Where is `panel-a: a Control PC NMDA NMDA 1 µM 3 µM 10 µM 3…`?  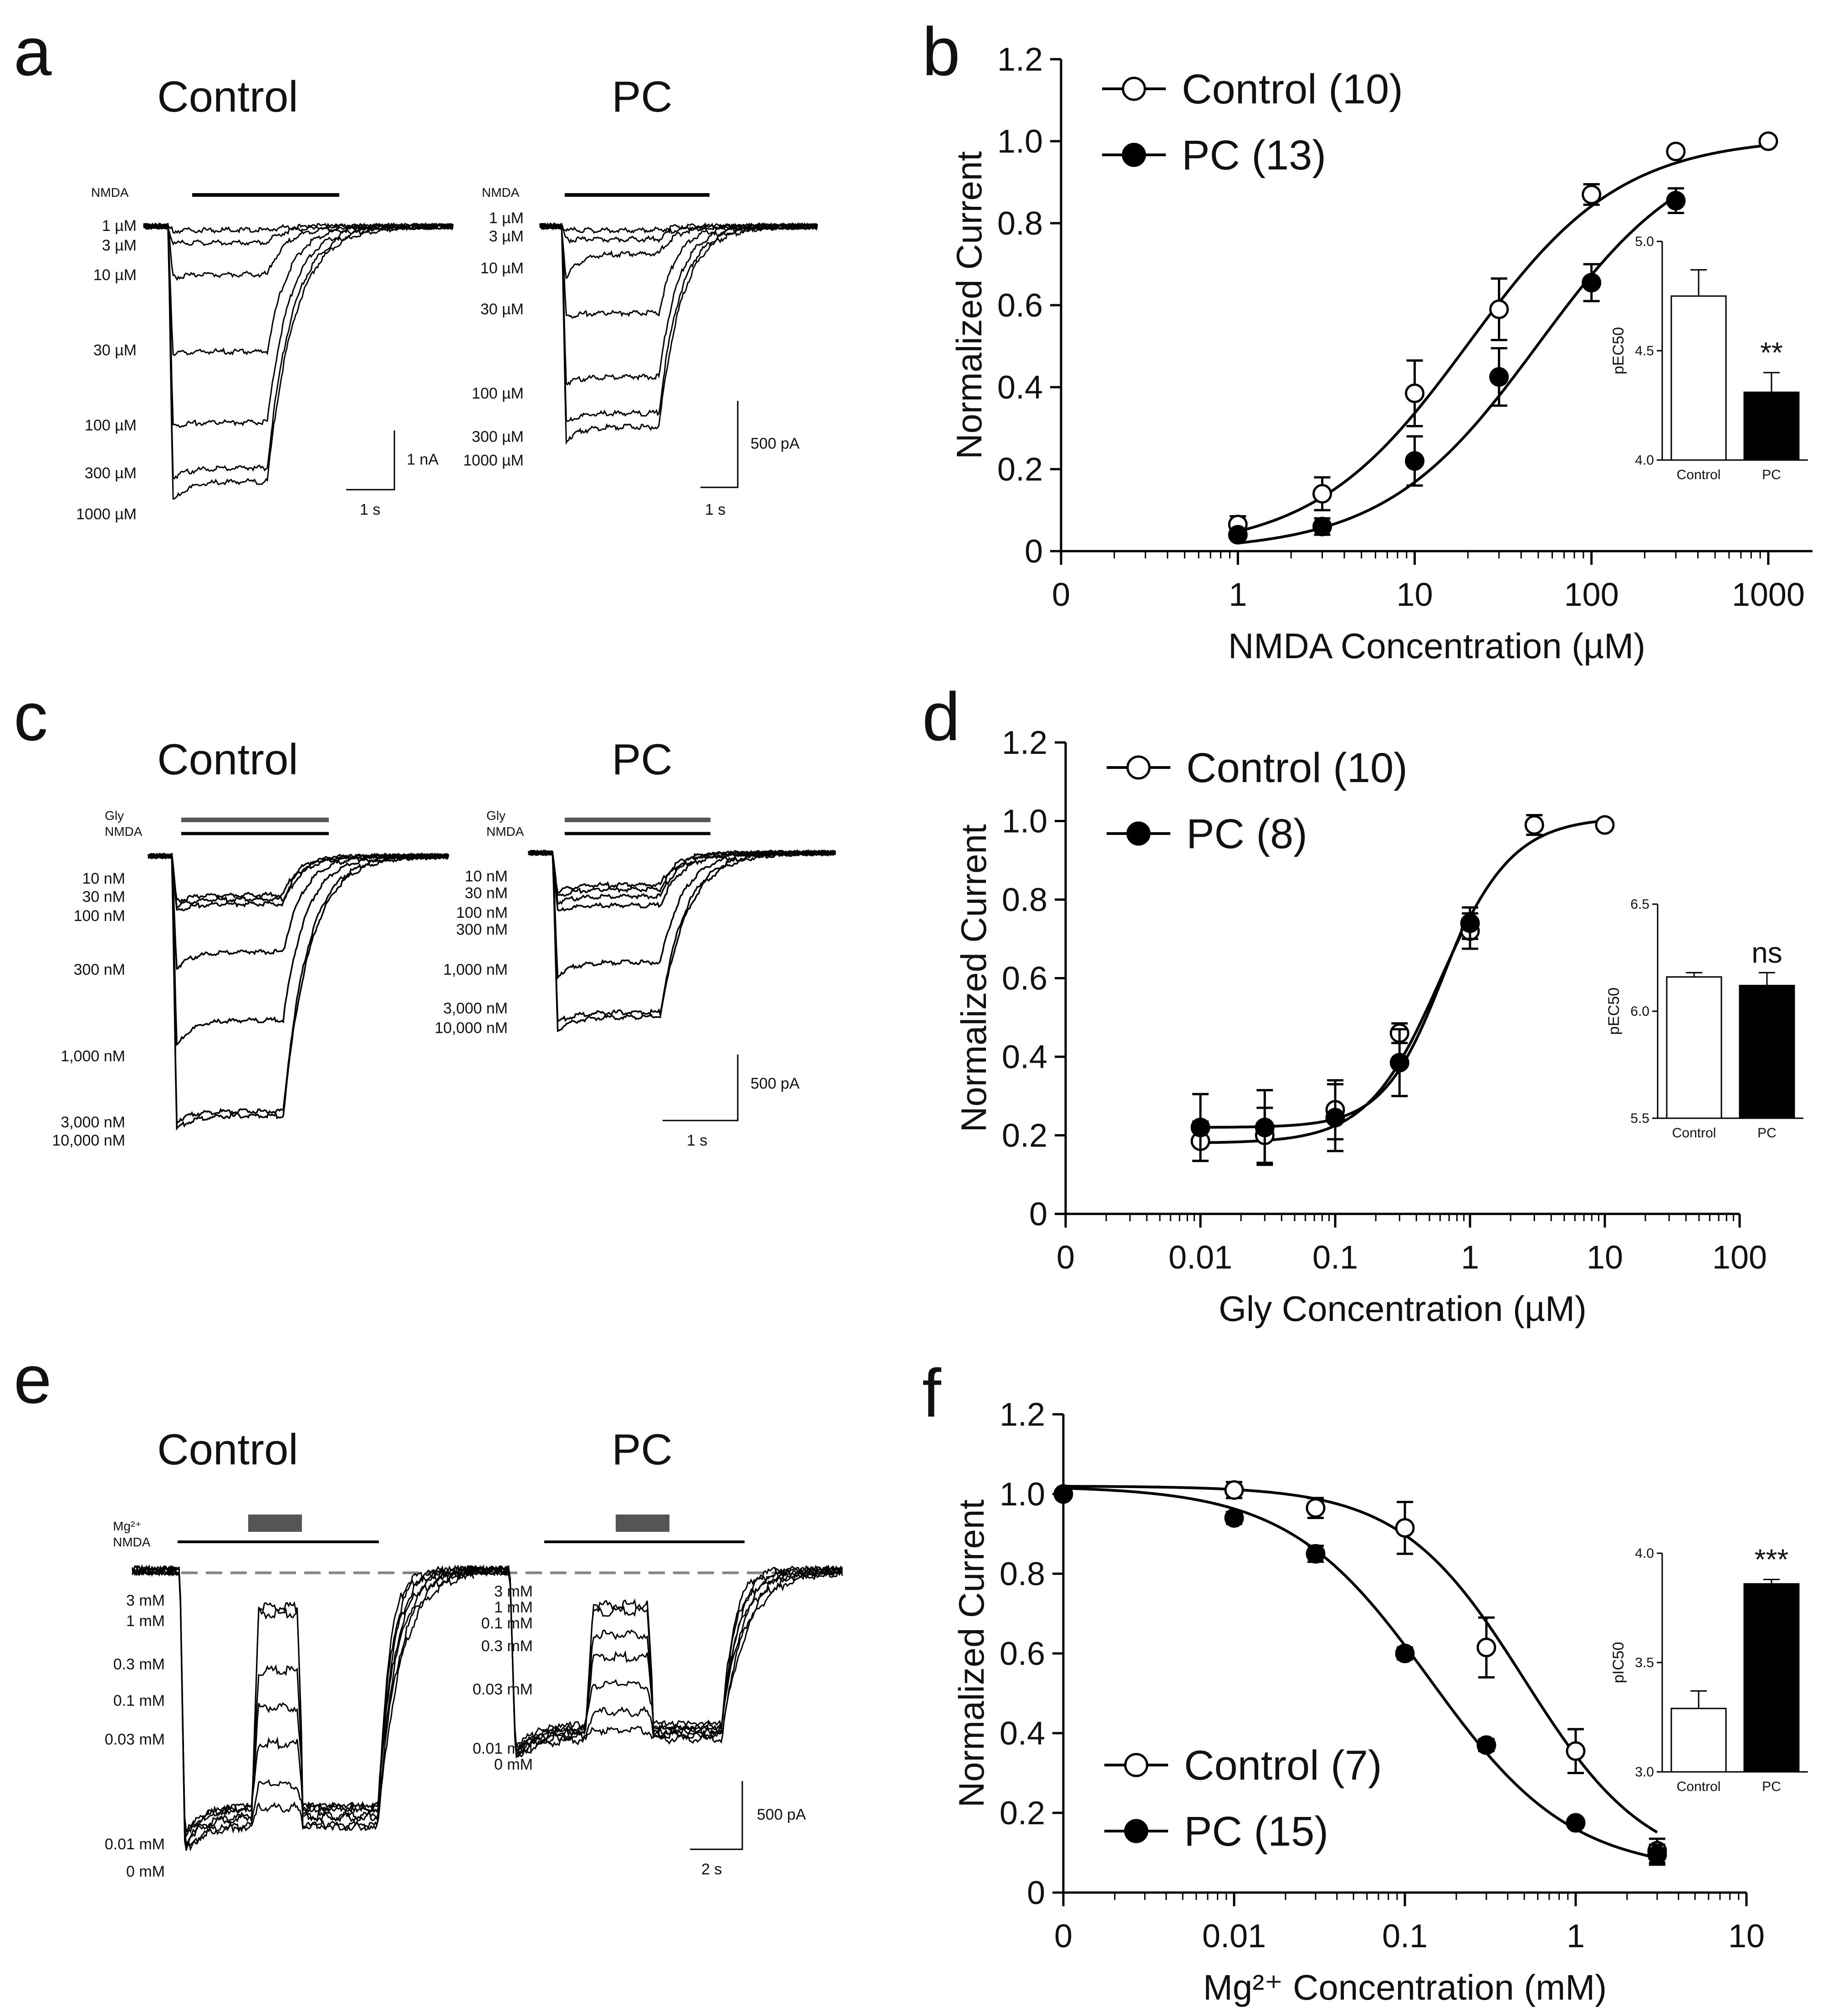
panel-a: a Control PC NMDA NMDA 1 µM 3 µM 10 µM 3… is located at coordinates (416, 268).